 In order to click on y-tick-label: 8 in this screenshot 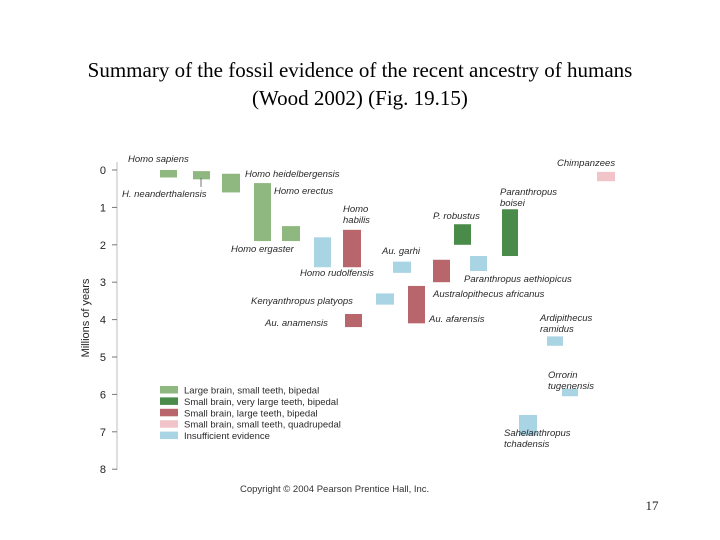, I will do `click(103, 470)`.